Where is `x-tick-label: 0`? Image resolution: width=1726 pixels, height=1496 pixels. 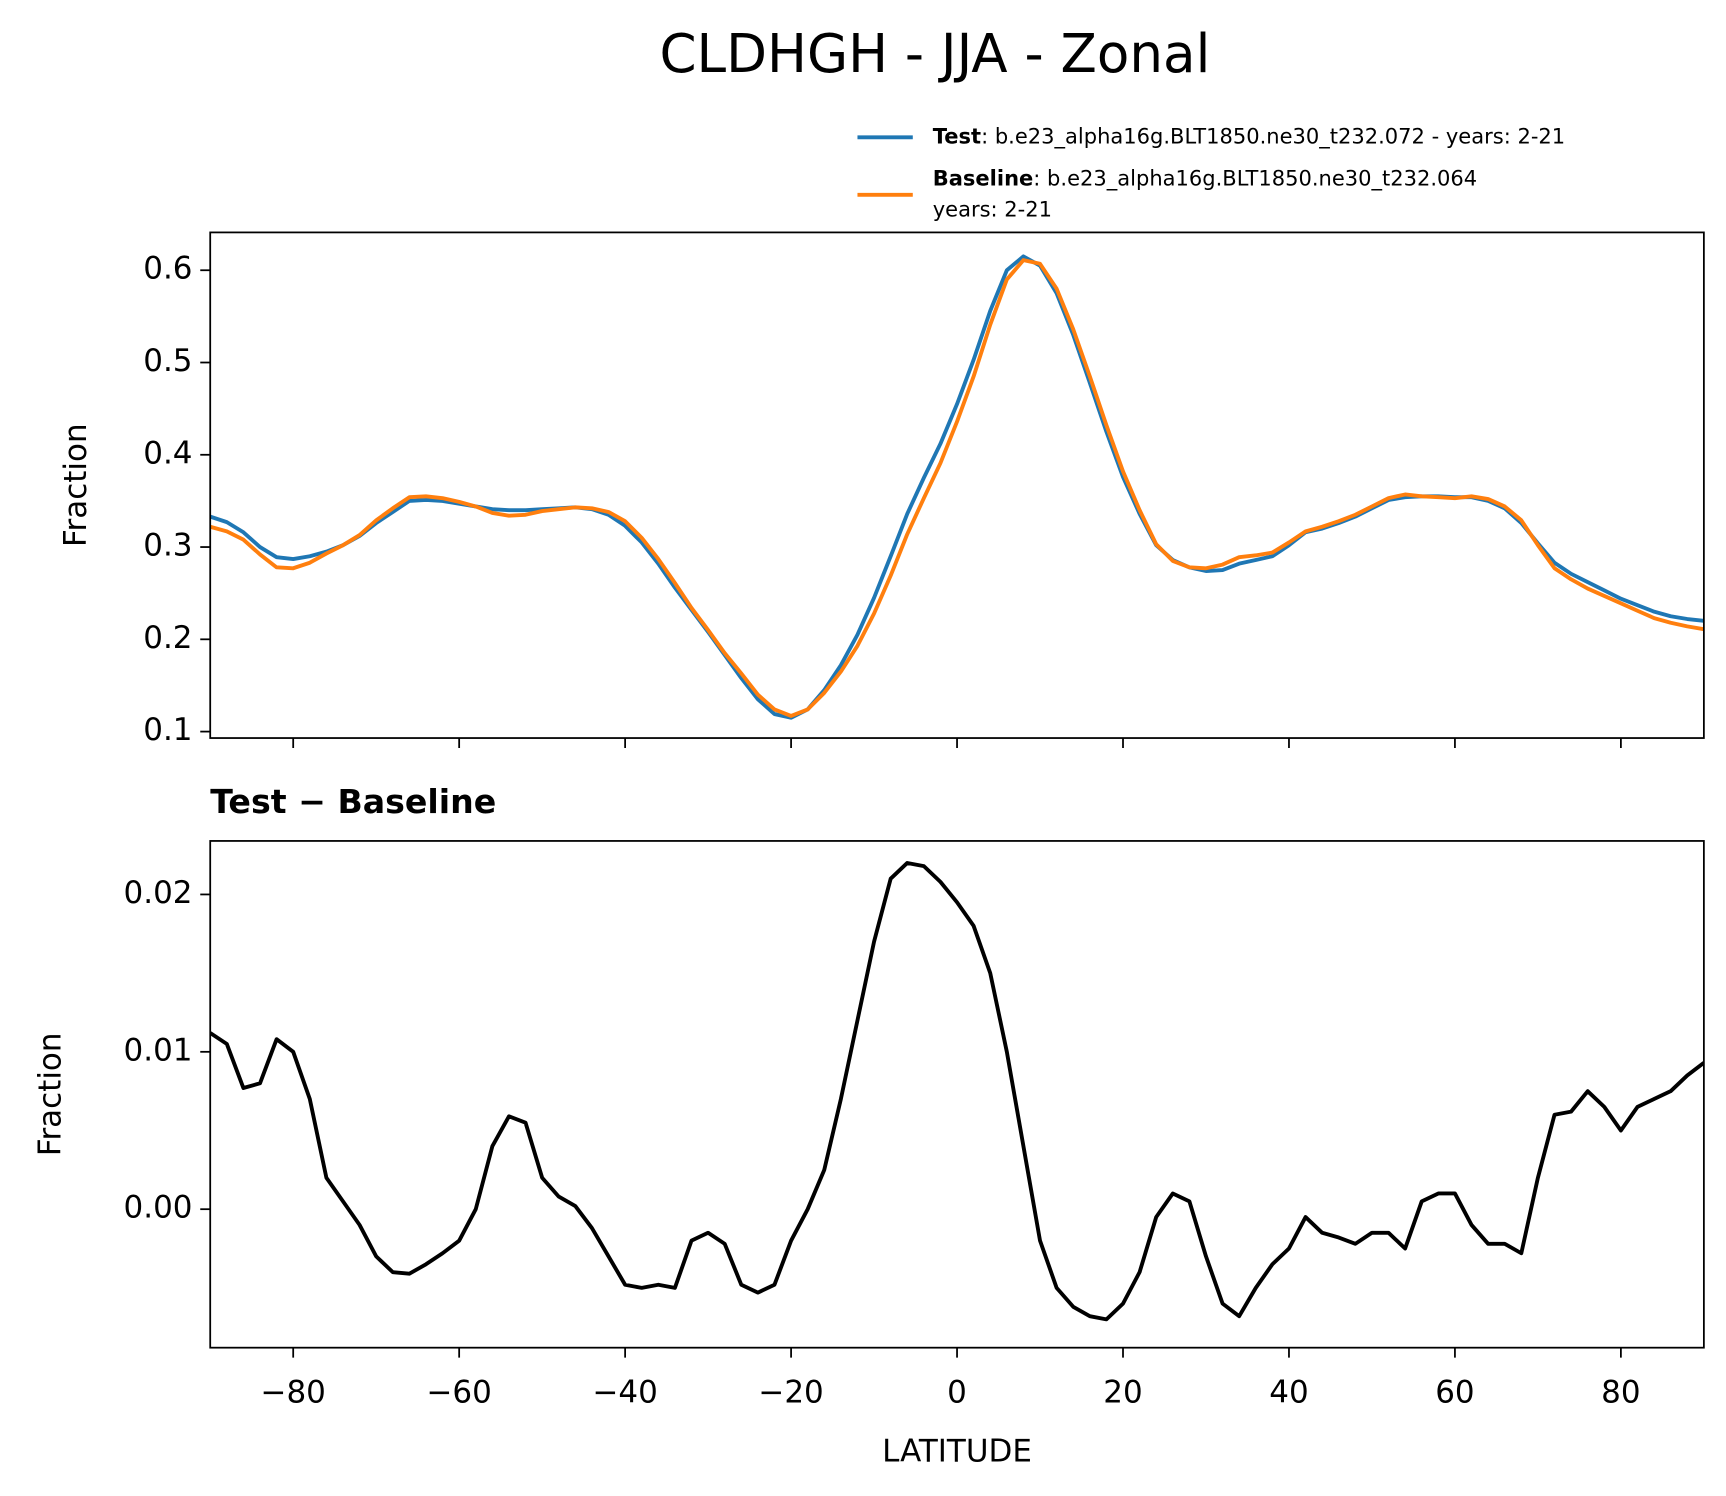
x-tick-label: 0 is located at coordinates (957, 1393).